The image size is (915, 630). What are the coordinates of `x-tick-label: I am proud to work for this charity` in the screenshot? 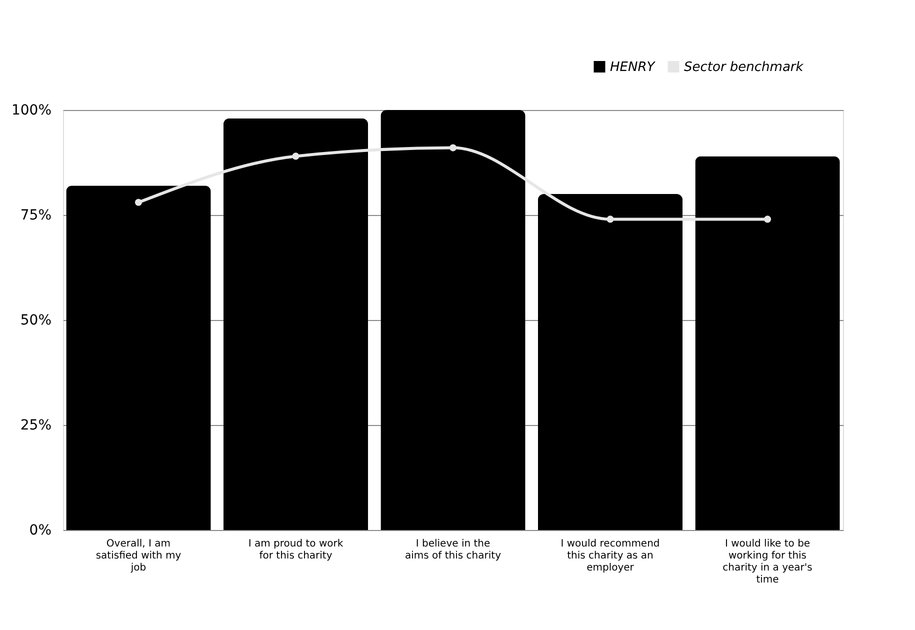 It's located at (296, 550).